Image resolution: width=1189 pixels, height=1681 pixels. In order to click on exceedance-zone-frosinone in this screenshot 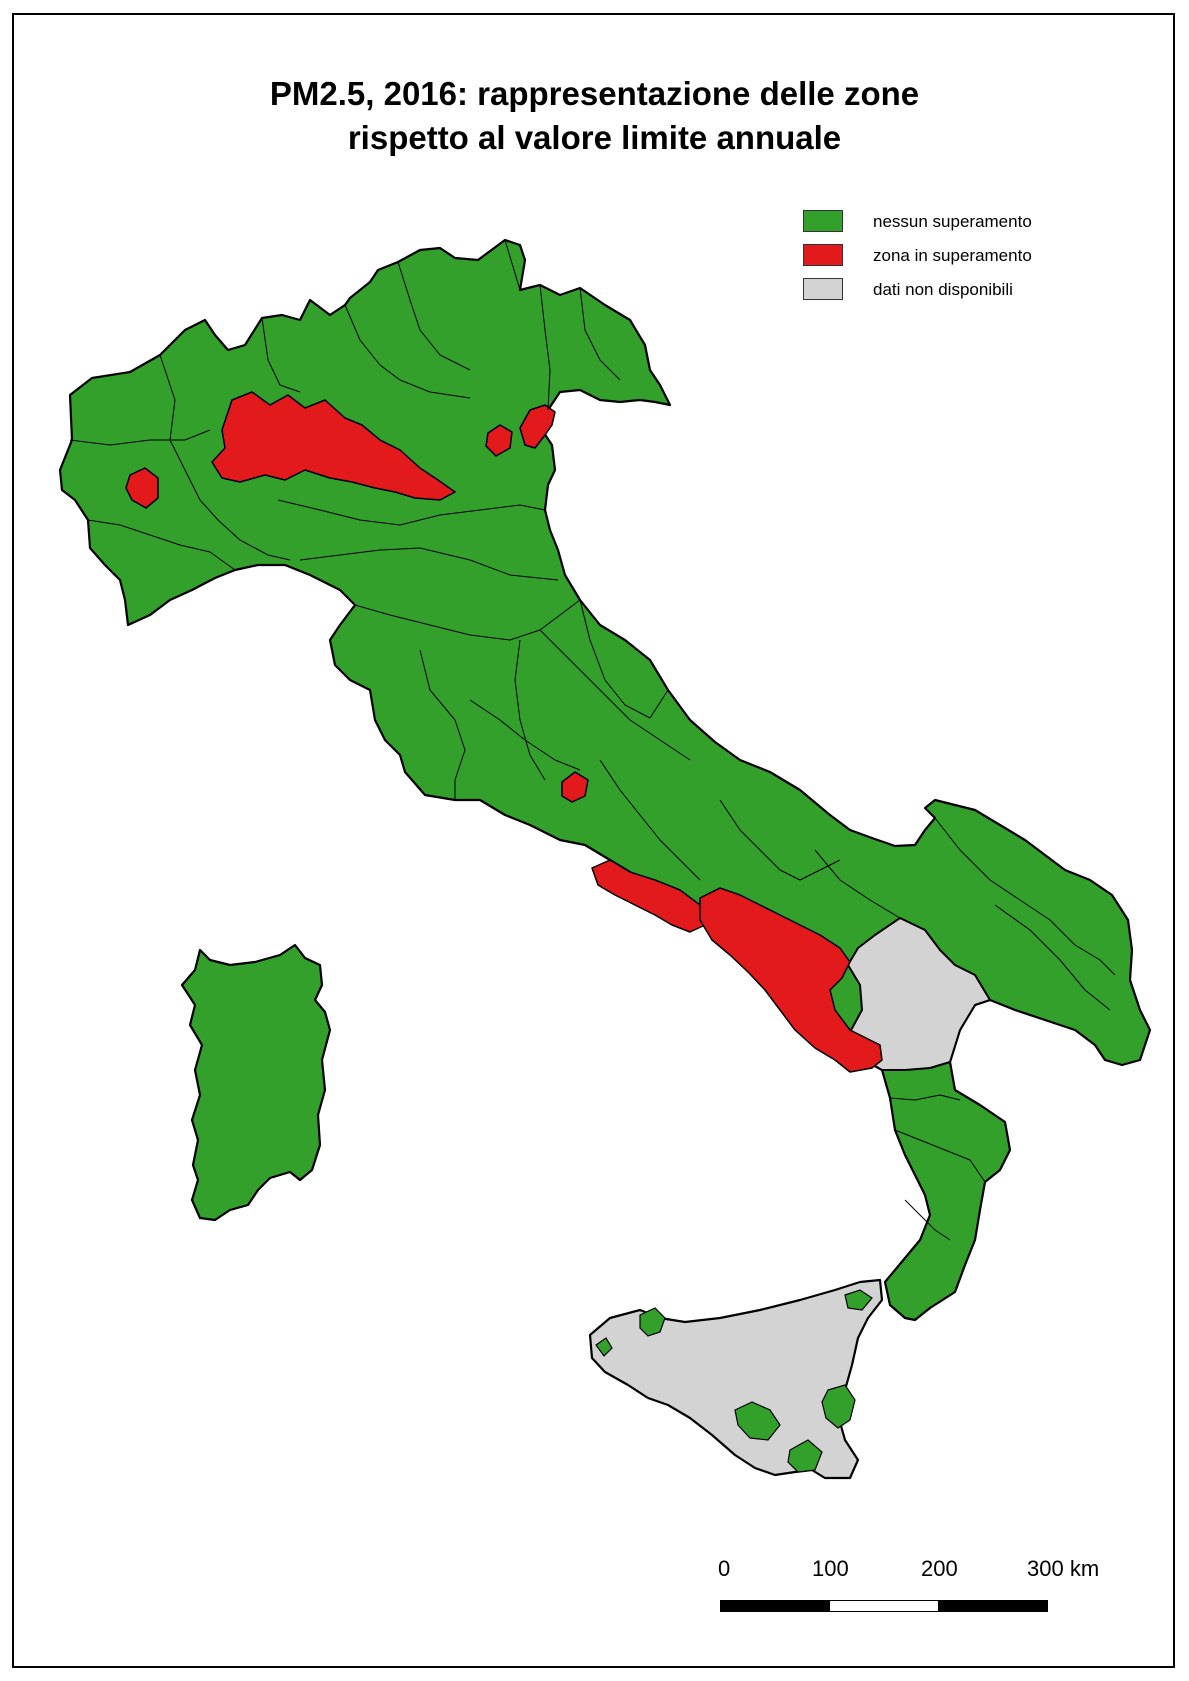, I will do `click(648, 896)`.